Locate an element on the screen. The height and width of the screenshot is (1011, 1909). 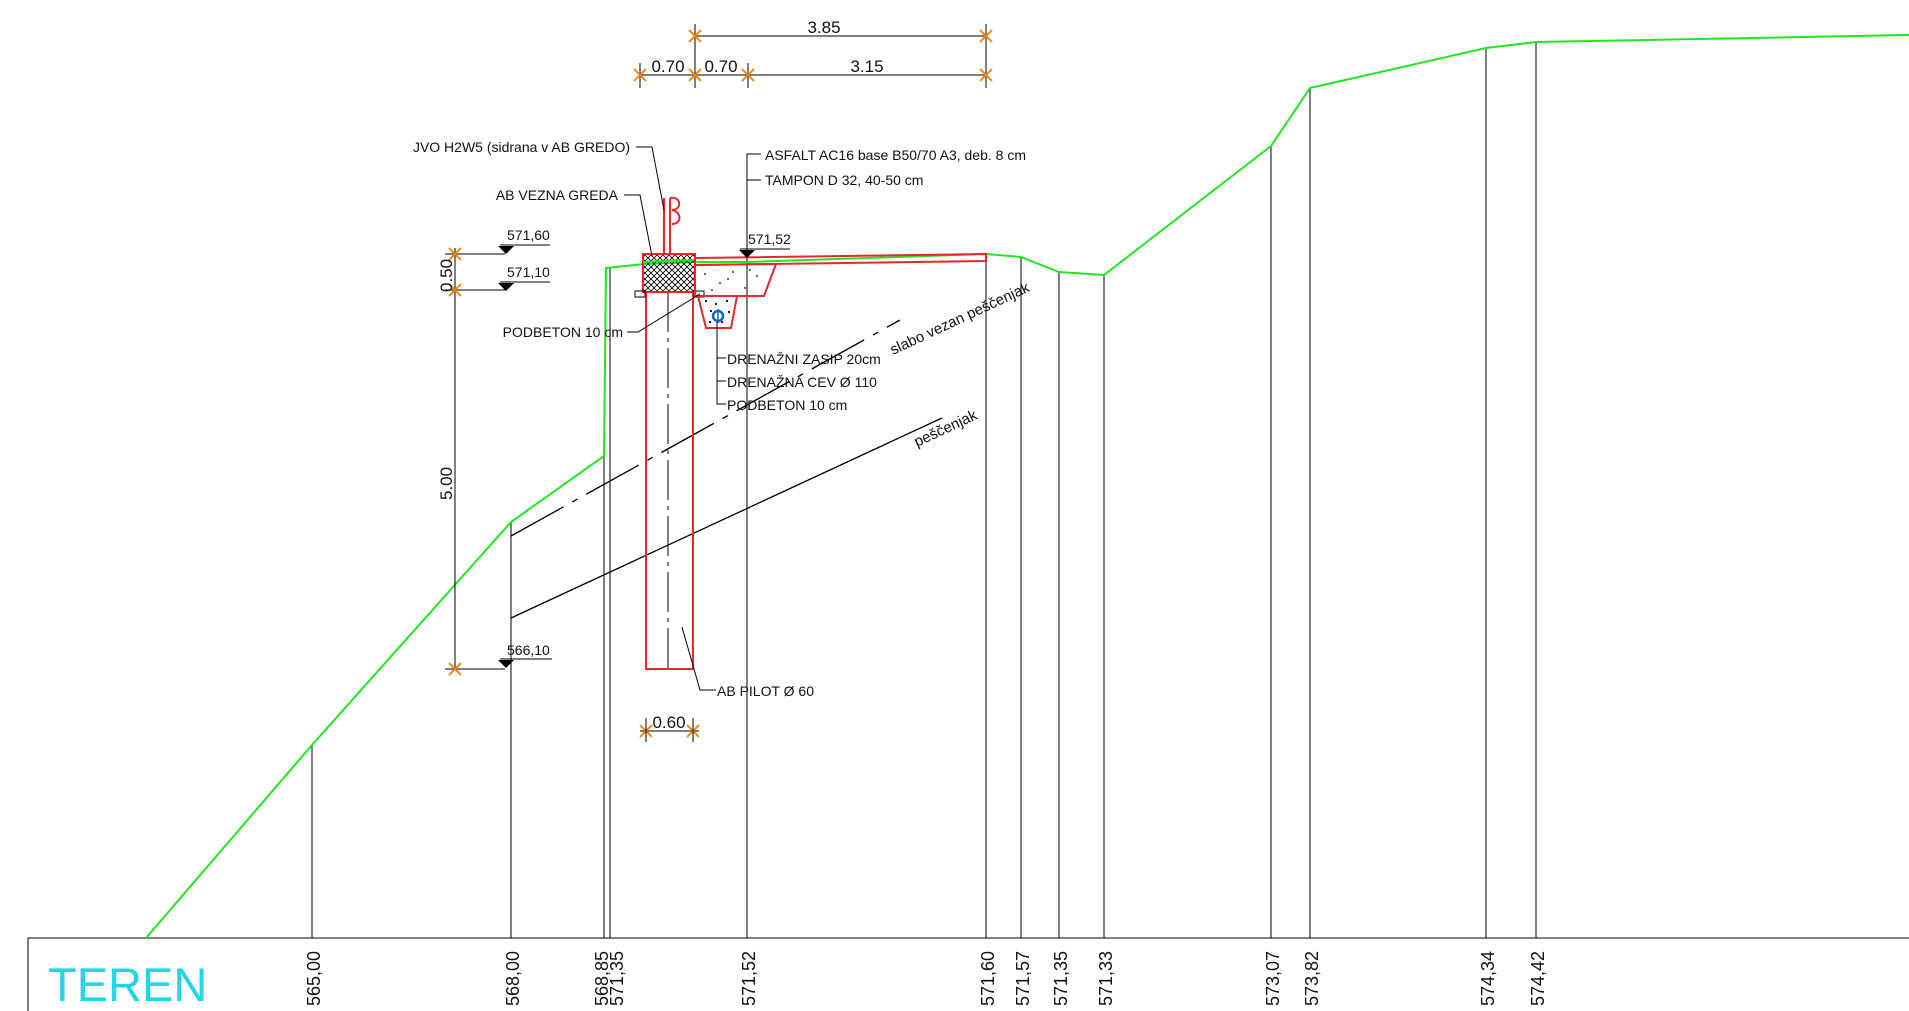
elevation-beam-bottom: 571,10 is located at coordinates (528, 272).